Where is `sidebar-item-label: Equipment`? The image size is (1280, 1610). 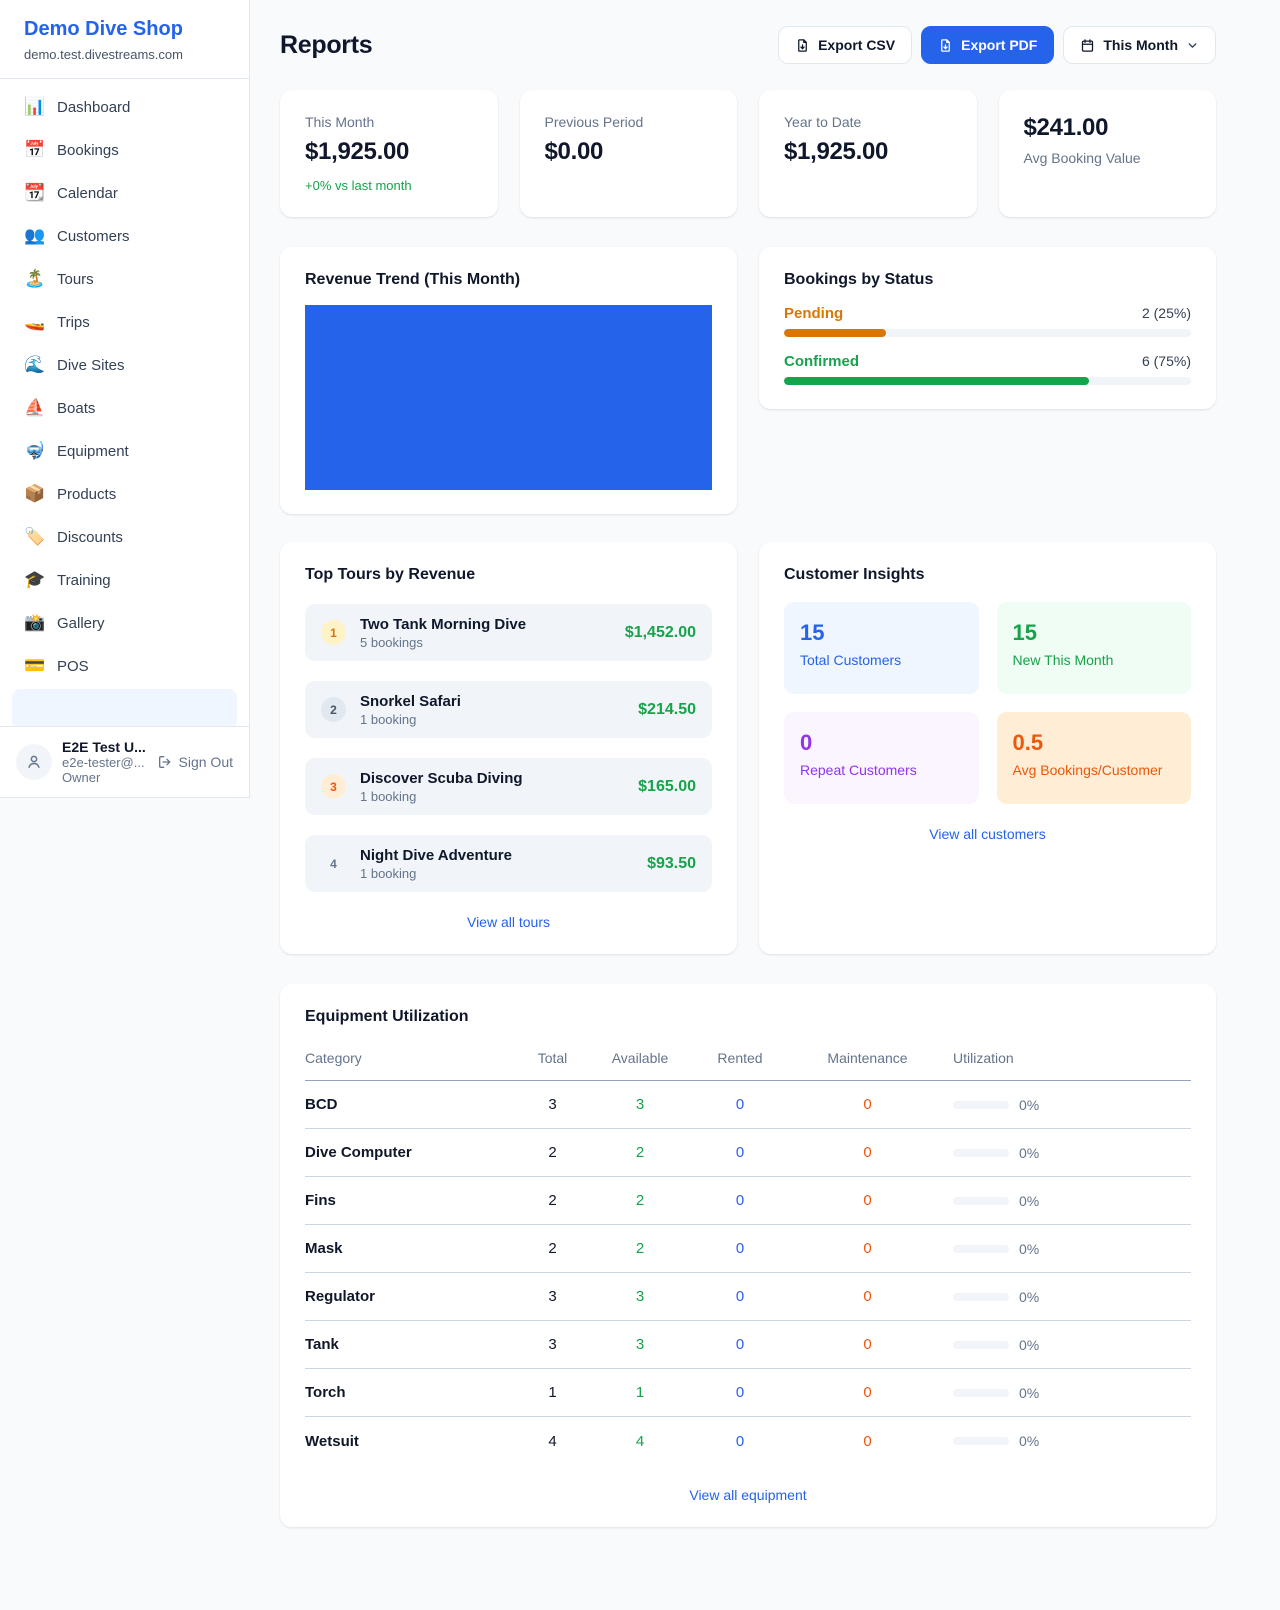 sidebar-item-label: Equipment is located at coordinates (93, 451).